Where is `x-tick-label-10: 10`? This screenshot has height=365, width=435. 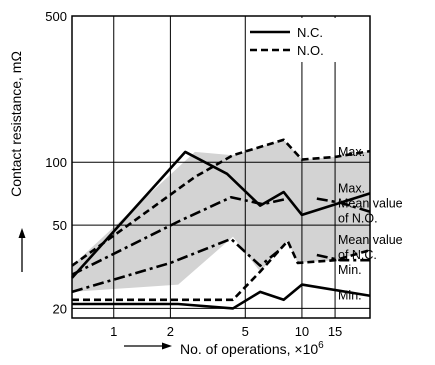
x-tick-label-10: 10 is located at coordinates (302, 331).